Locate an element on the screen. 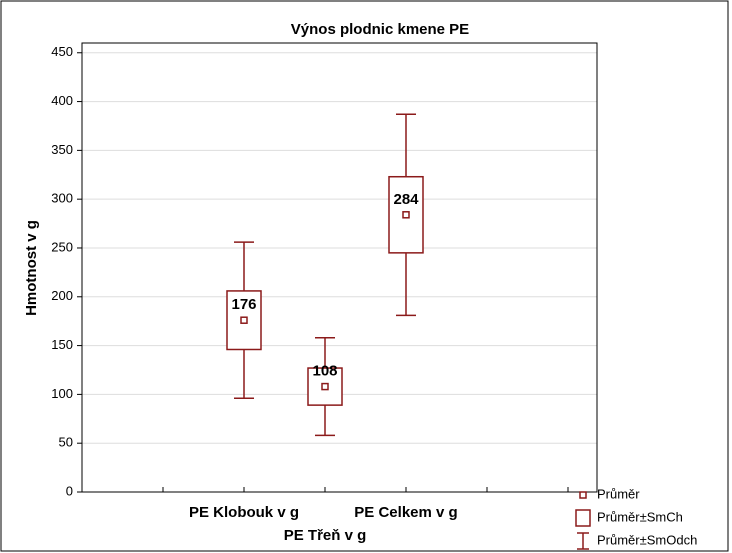 The width and height of the screenshot is (732, 553). legend-label: Průměr is located at coordinates (618, 493).